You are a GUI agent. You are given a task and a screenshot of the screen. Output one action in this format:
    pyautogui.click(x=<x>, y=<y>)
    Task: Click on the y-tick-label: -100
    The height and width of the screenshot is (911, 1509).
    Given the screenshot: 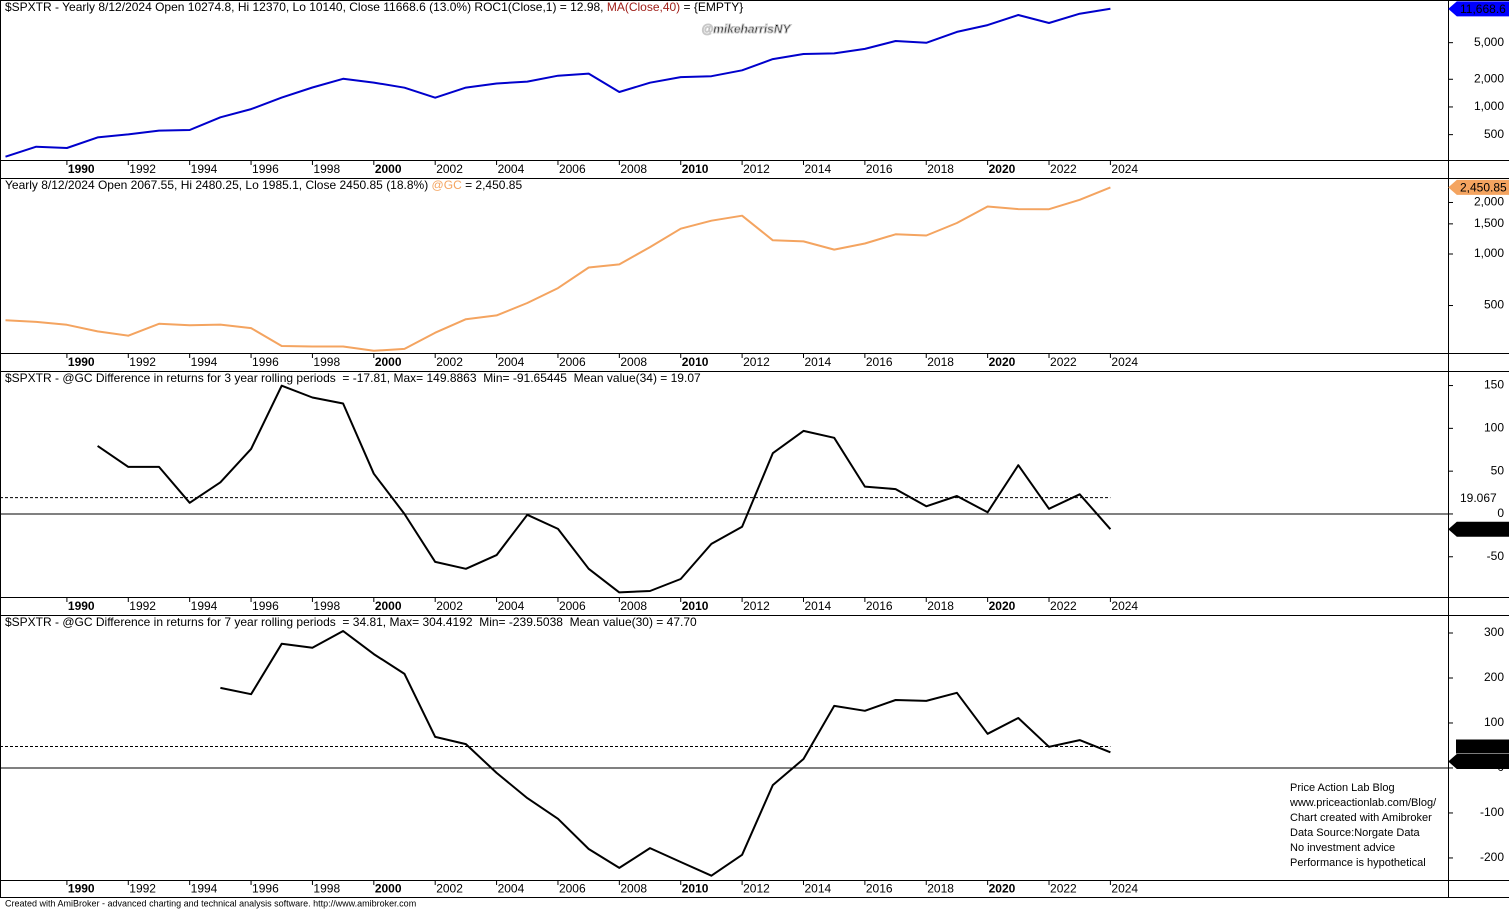 What is the action you would take?
    pyautogui.click(x=1492, y=812)
    